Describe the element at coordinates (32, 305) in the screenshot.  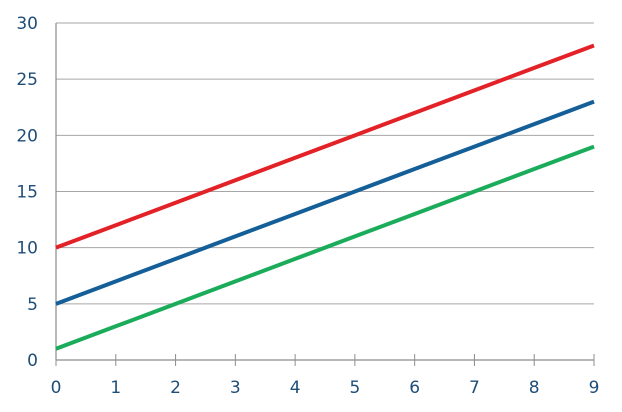
I see `y-tick-label: 5` at that location.